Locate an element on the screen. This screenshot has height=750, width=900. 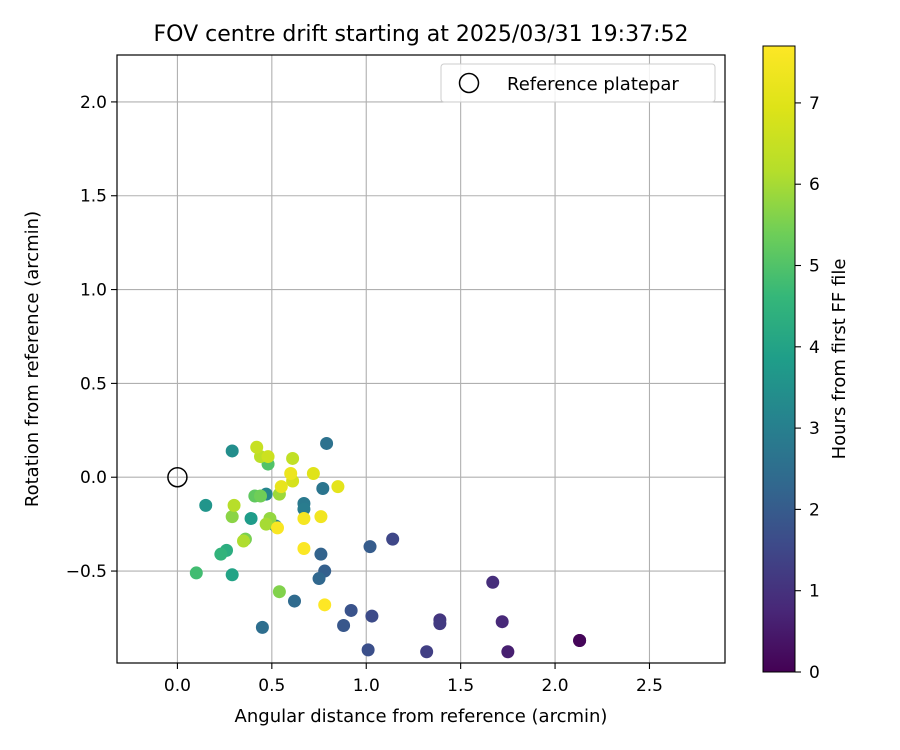
legend-box: Reference platepar is located at coordinates (578, 83).